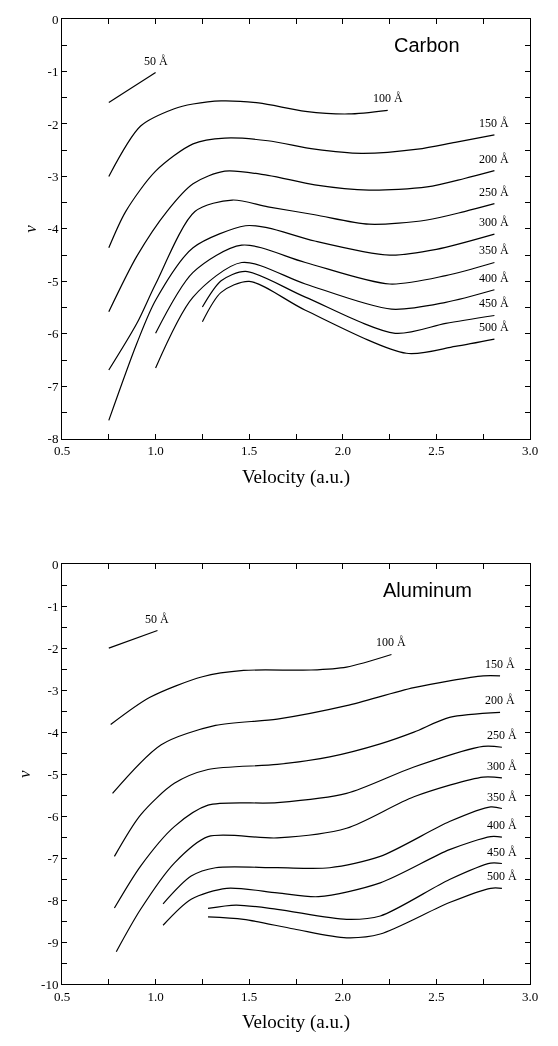 Image resolution: width=558 pixels, height=1046 pixels. Describe the element at coordinates (502, 825) in the screenshot. I see `series-label: 400 Å` at that location.